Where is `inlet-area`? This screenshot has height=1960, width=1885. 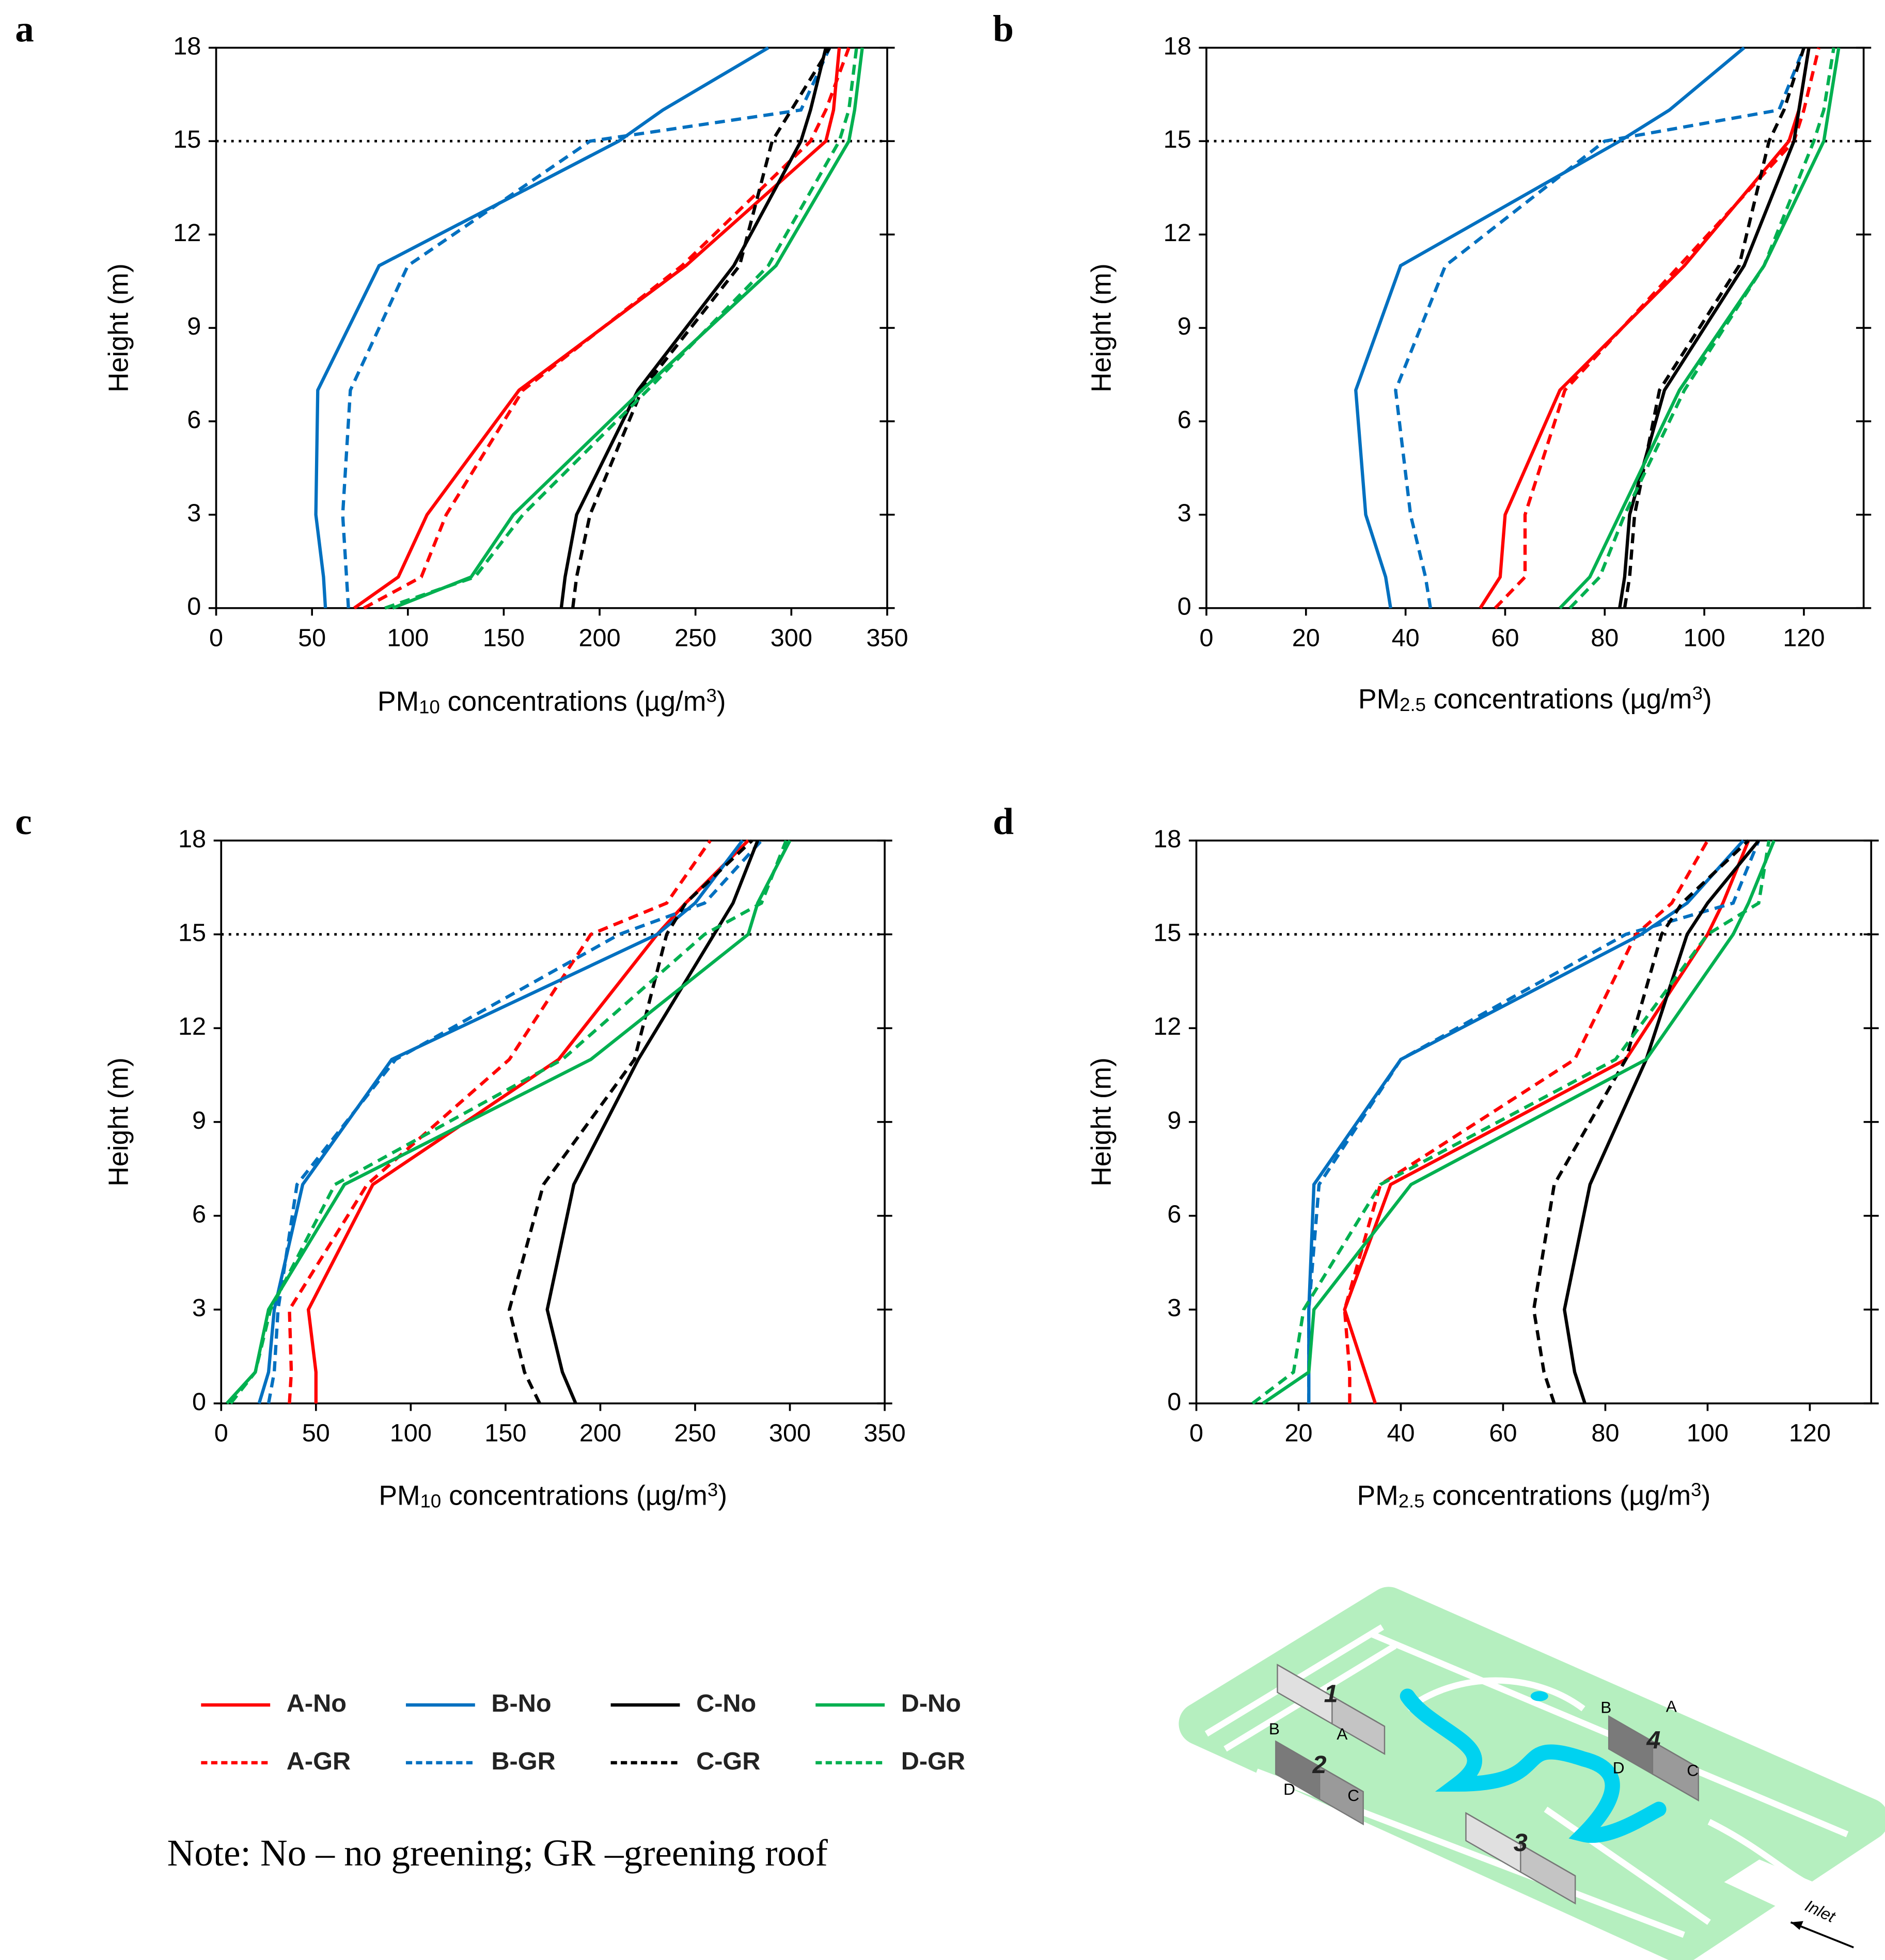 inlet-area is located at coordinates (1779, 1887).